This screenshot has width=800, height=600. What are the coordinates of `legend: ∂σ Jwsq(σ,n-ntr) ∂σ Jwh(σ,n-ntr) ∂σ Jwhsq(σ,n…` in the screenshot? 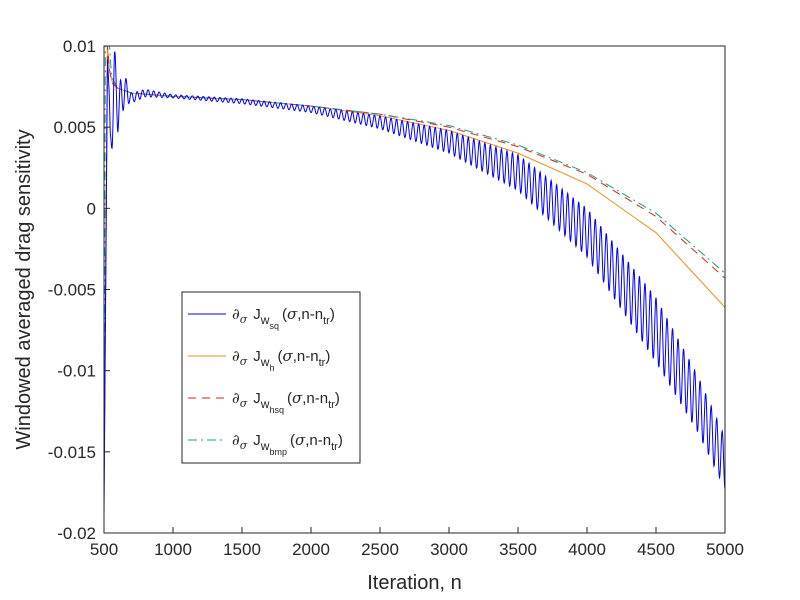 It's located at (271, 377).